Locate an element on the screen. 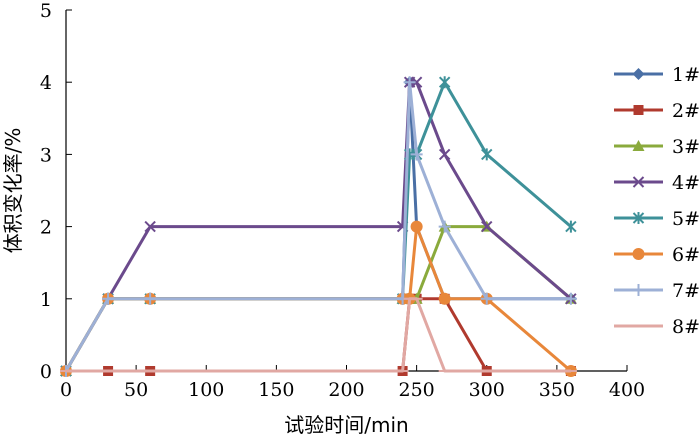  legend-item: 3# is located at coordinates (657, 147).